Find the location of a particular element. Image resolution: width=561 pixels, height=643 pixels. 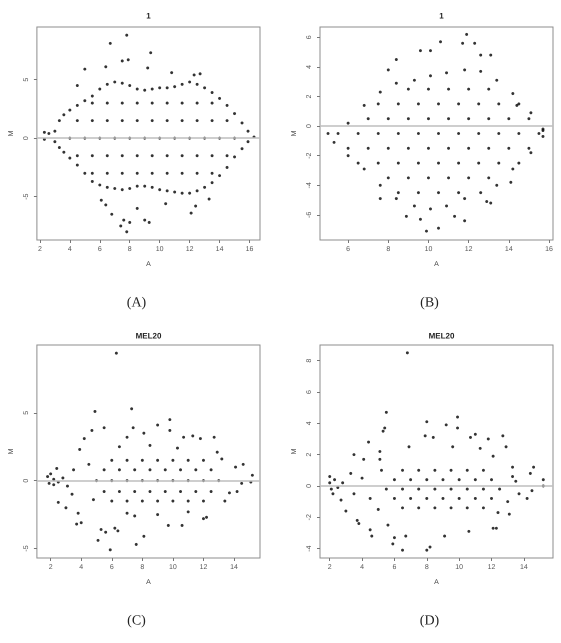

text: (C) is located at coordinates (136, 621).